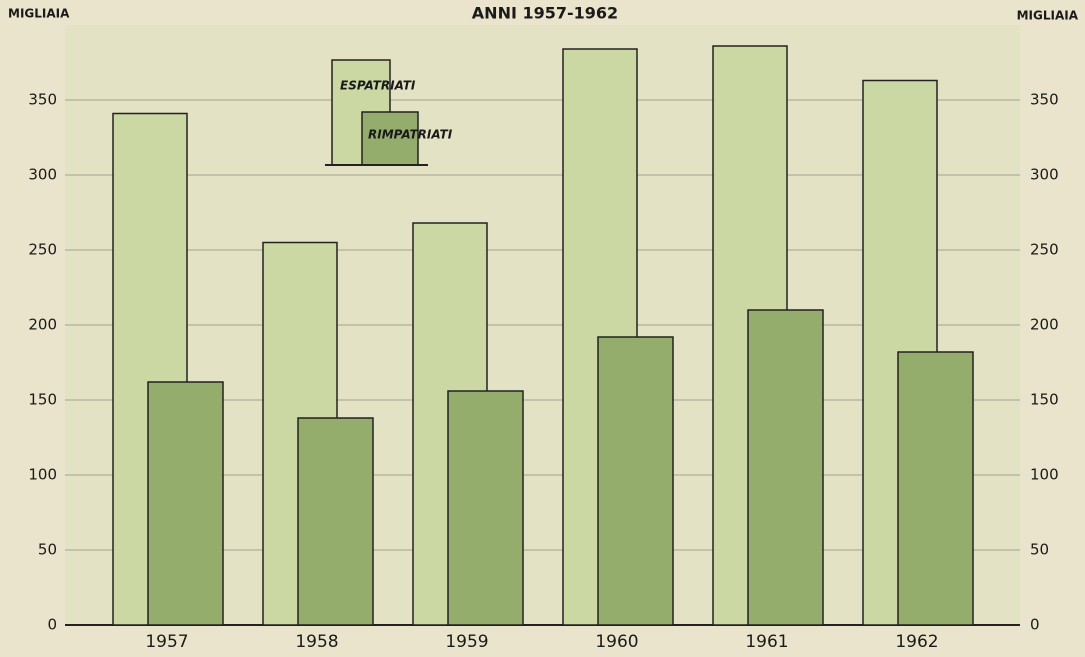 Image resolution: width=1085 pixels, height=657 pixels. Describe the element at coordinates (1044, 250) in the screenshot. I see `y2-tick-label: 250` at that location.